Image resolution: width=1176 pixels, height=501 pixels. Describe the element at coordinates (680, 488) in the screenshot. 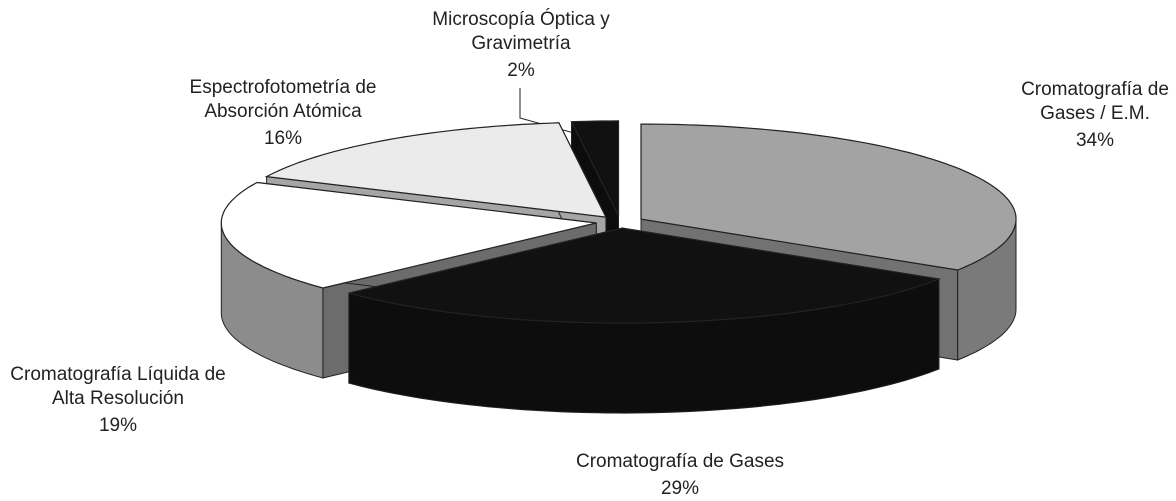

I see `value-label: 29%` at that location.